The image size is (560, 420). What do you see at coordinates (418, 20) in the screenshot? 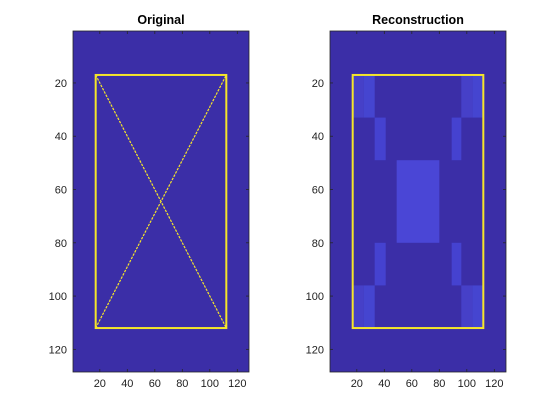
I see `panel-title: Reconstruction` at bounding box center [418, 20].